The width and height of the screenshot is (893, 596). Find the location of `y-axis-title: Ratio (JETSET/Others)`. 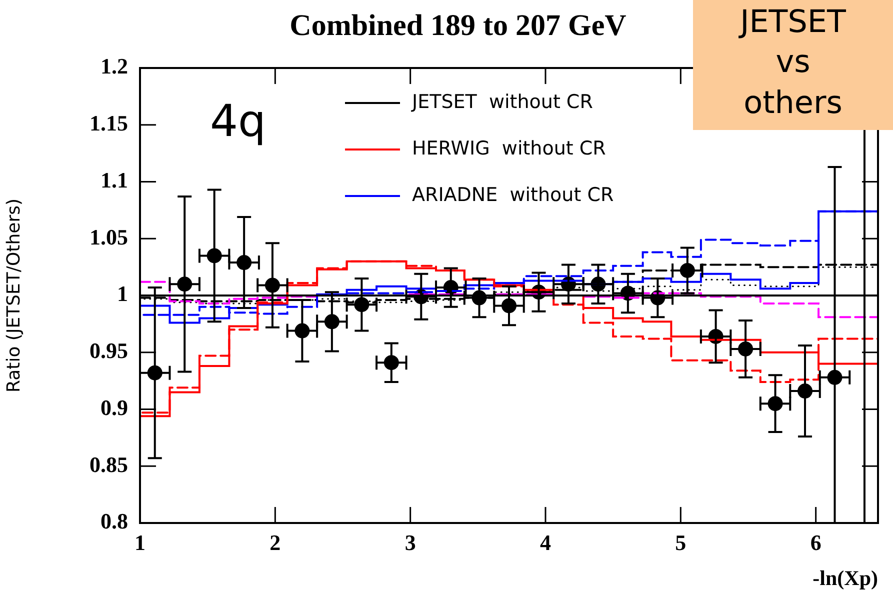

y-axis-title: Ratio (JETSET/Others) is located at coordinates (13, 295).